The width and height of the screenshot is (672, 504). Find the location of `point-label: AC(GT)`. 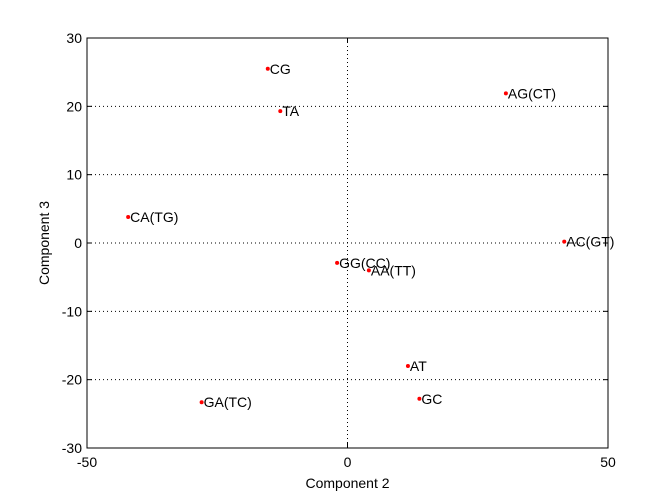

point-label: AC(GT) is located at coordinates (590, 242).